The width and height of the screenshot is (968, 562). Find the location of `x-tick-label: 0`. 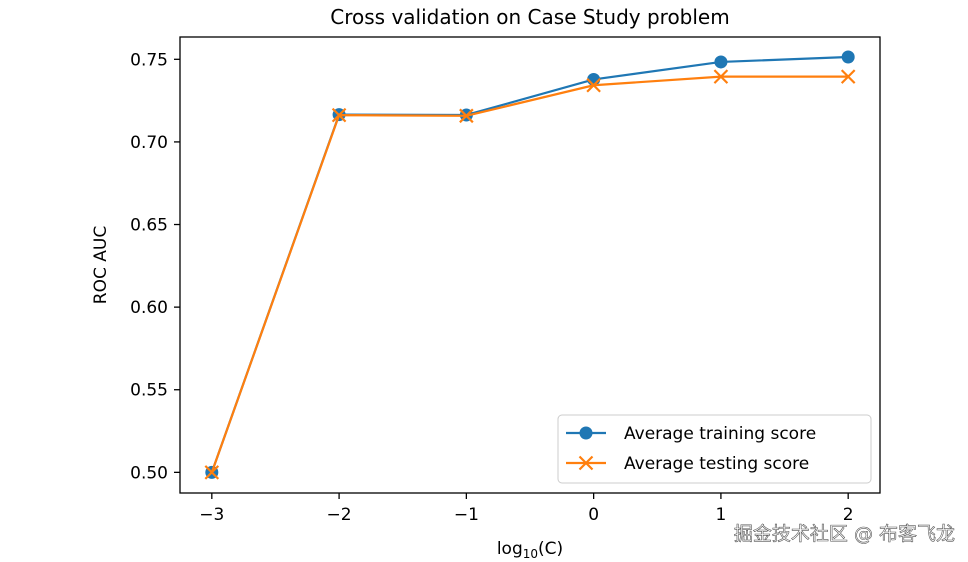

x-tick-label: 0 is located at coordinates (593, 515).